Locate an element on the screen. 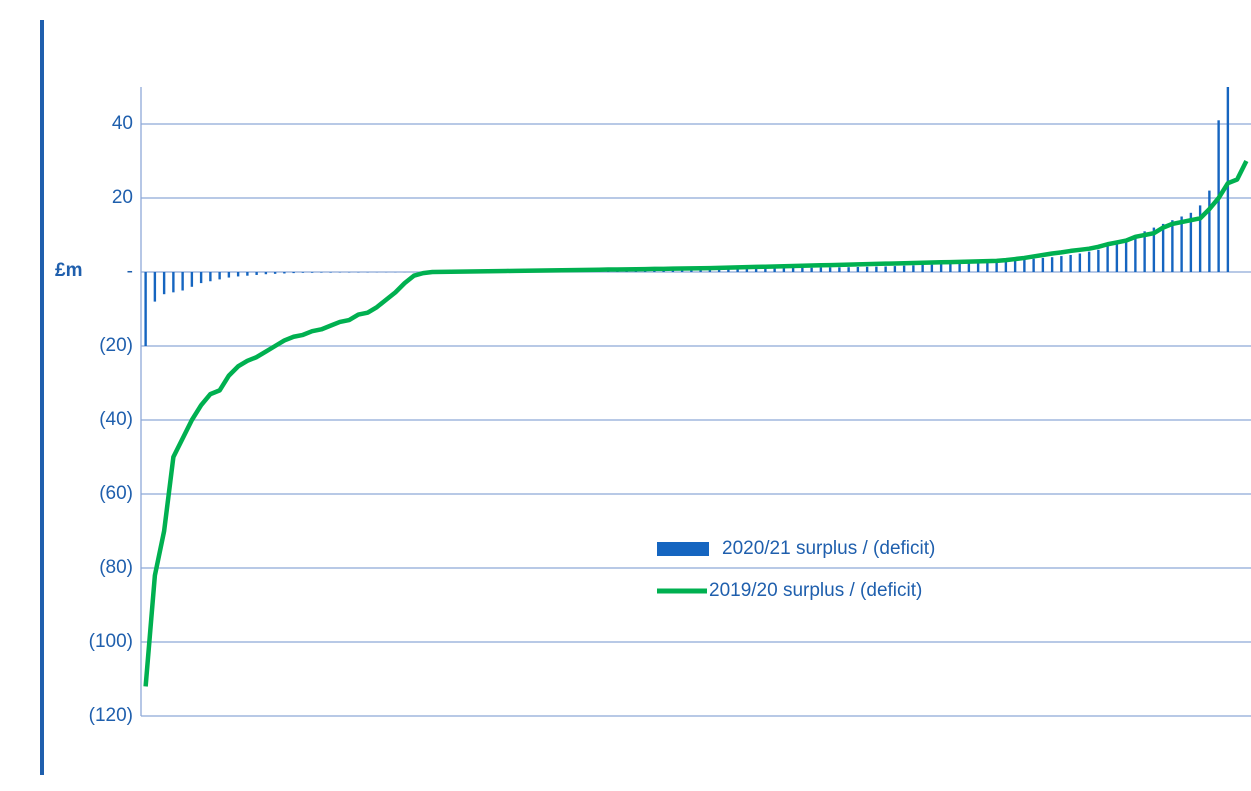 This screenshot has width=1251, height=791. y-tick-label: (100) is located at coordinates (111, 641).